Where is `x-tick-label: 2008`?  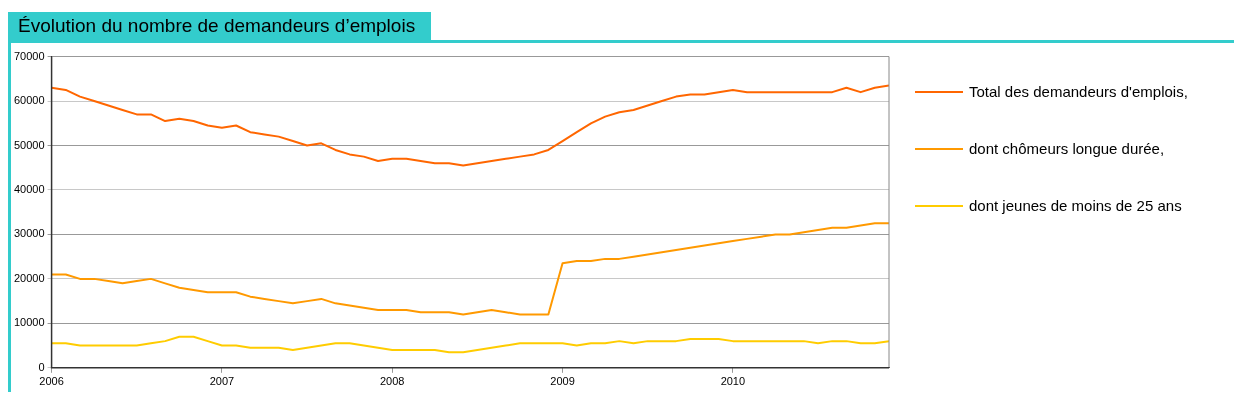
x-tick-label: 2008 is located at coordinates (392, 381).